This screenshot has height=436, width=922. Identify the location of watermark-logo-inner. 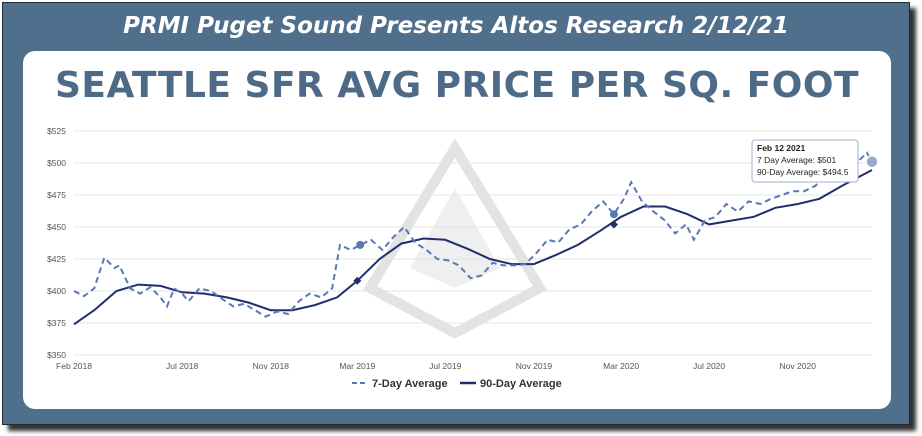
(455, 238).